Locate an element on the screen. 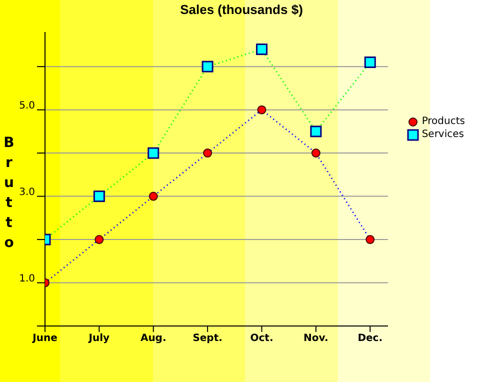  chart-title: Sales (thousands $) is located at coordinates (241, 9).